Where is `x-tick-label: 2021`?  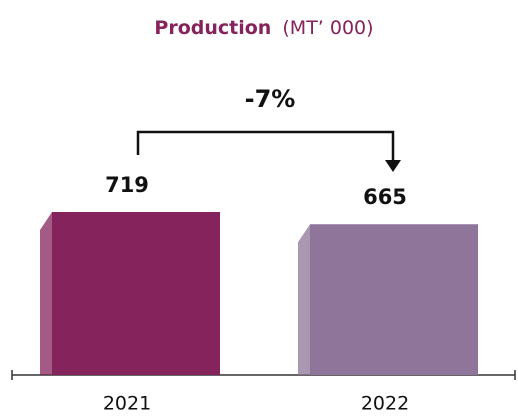
x-tick-label: 2021 is located at coordinates (127, 404).